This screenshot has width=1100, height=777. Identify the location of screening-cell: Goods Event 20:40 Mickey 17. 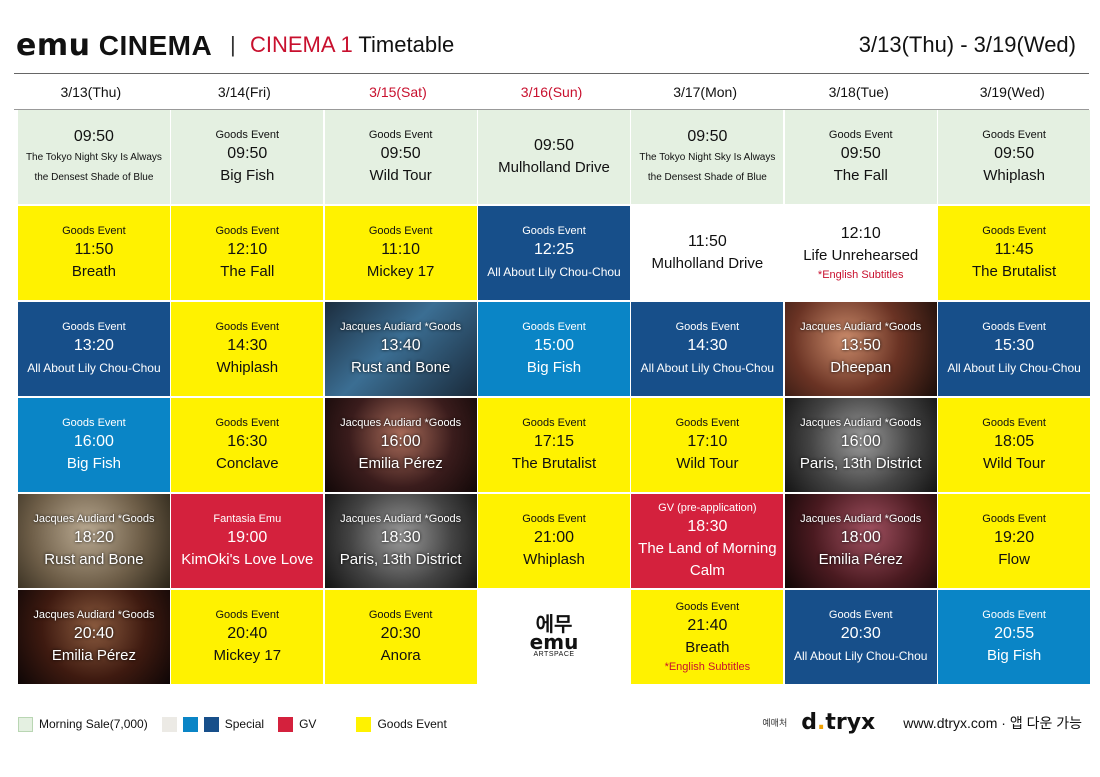
(247, 637).